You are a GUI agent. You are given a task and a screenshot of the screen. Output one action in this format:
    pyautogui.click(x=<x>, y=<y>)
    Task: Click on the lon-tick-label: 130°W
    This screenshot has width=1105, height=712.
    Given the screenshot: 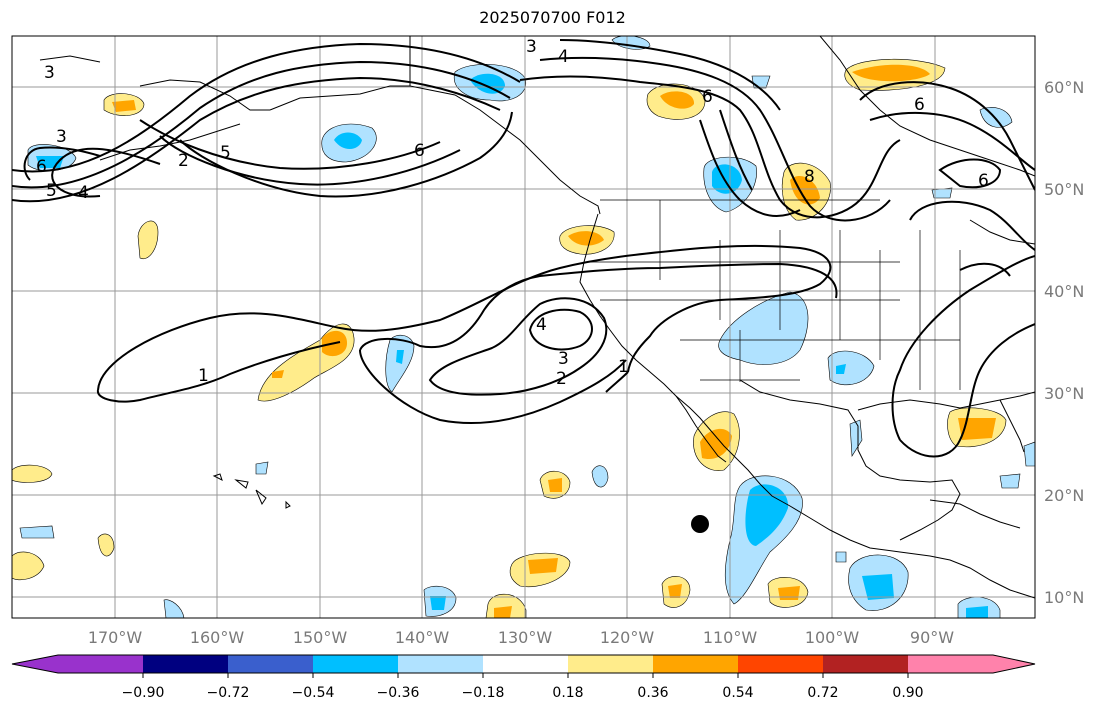 What is the action you would take?
    pyautogui.click(x=525, y=637)
    